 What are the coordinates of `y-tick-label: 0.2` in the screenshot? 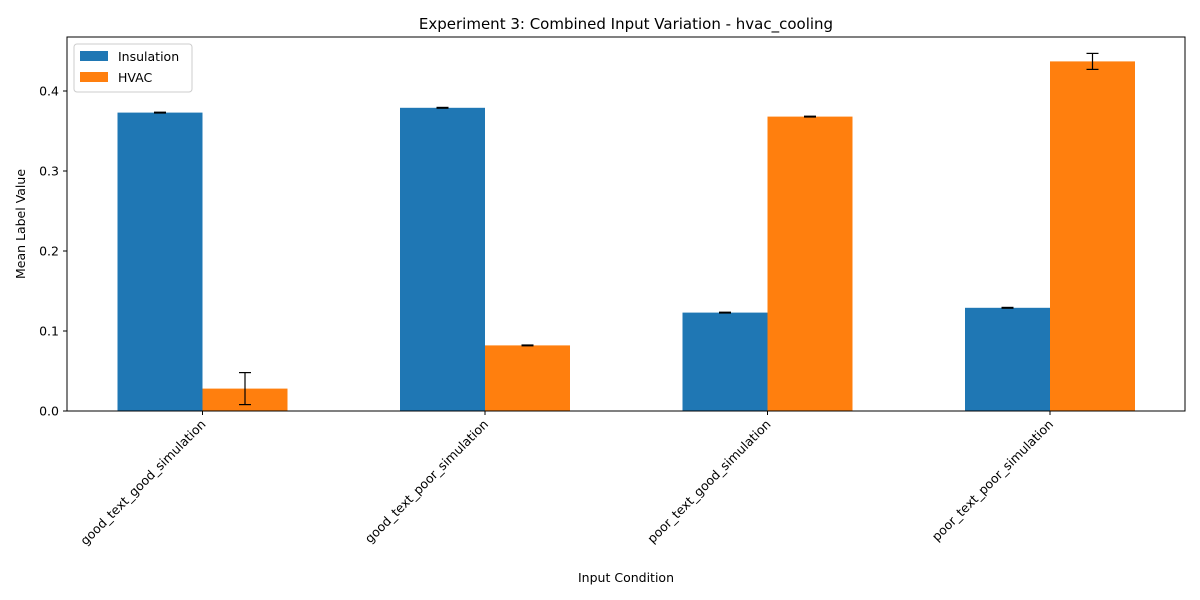 It's located at (49, 251).